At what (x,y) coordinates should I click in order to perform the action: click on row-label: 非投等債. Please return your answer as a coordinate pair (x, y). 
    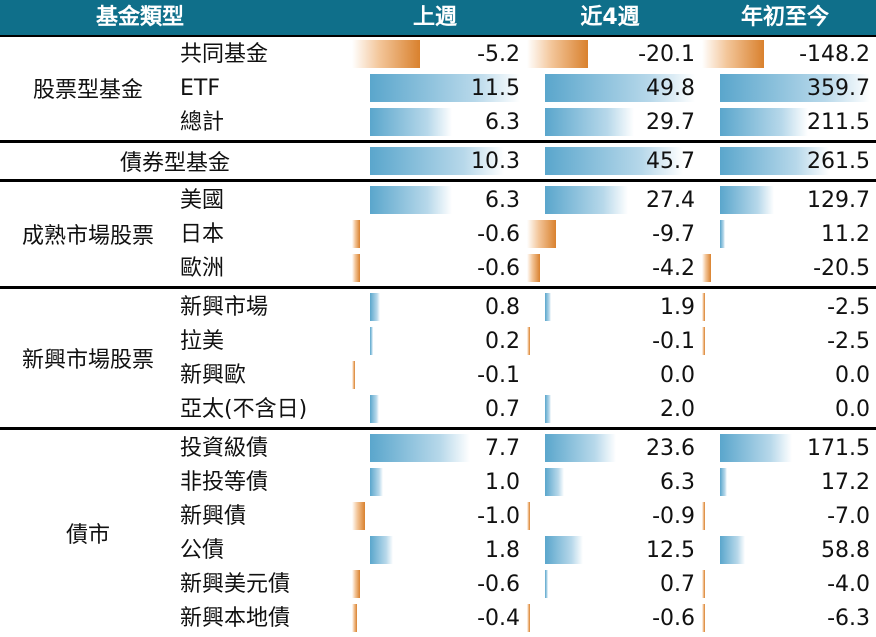
    Looking at the image, I should click on (224, 482).